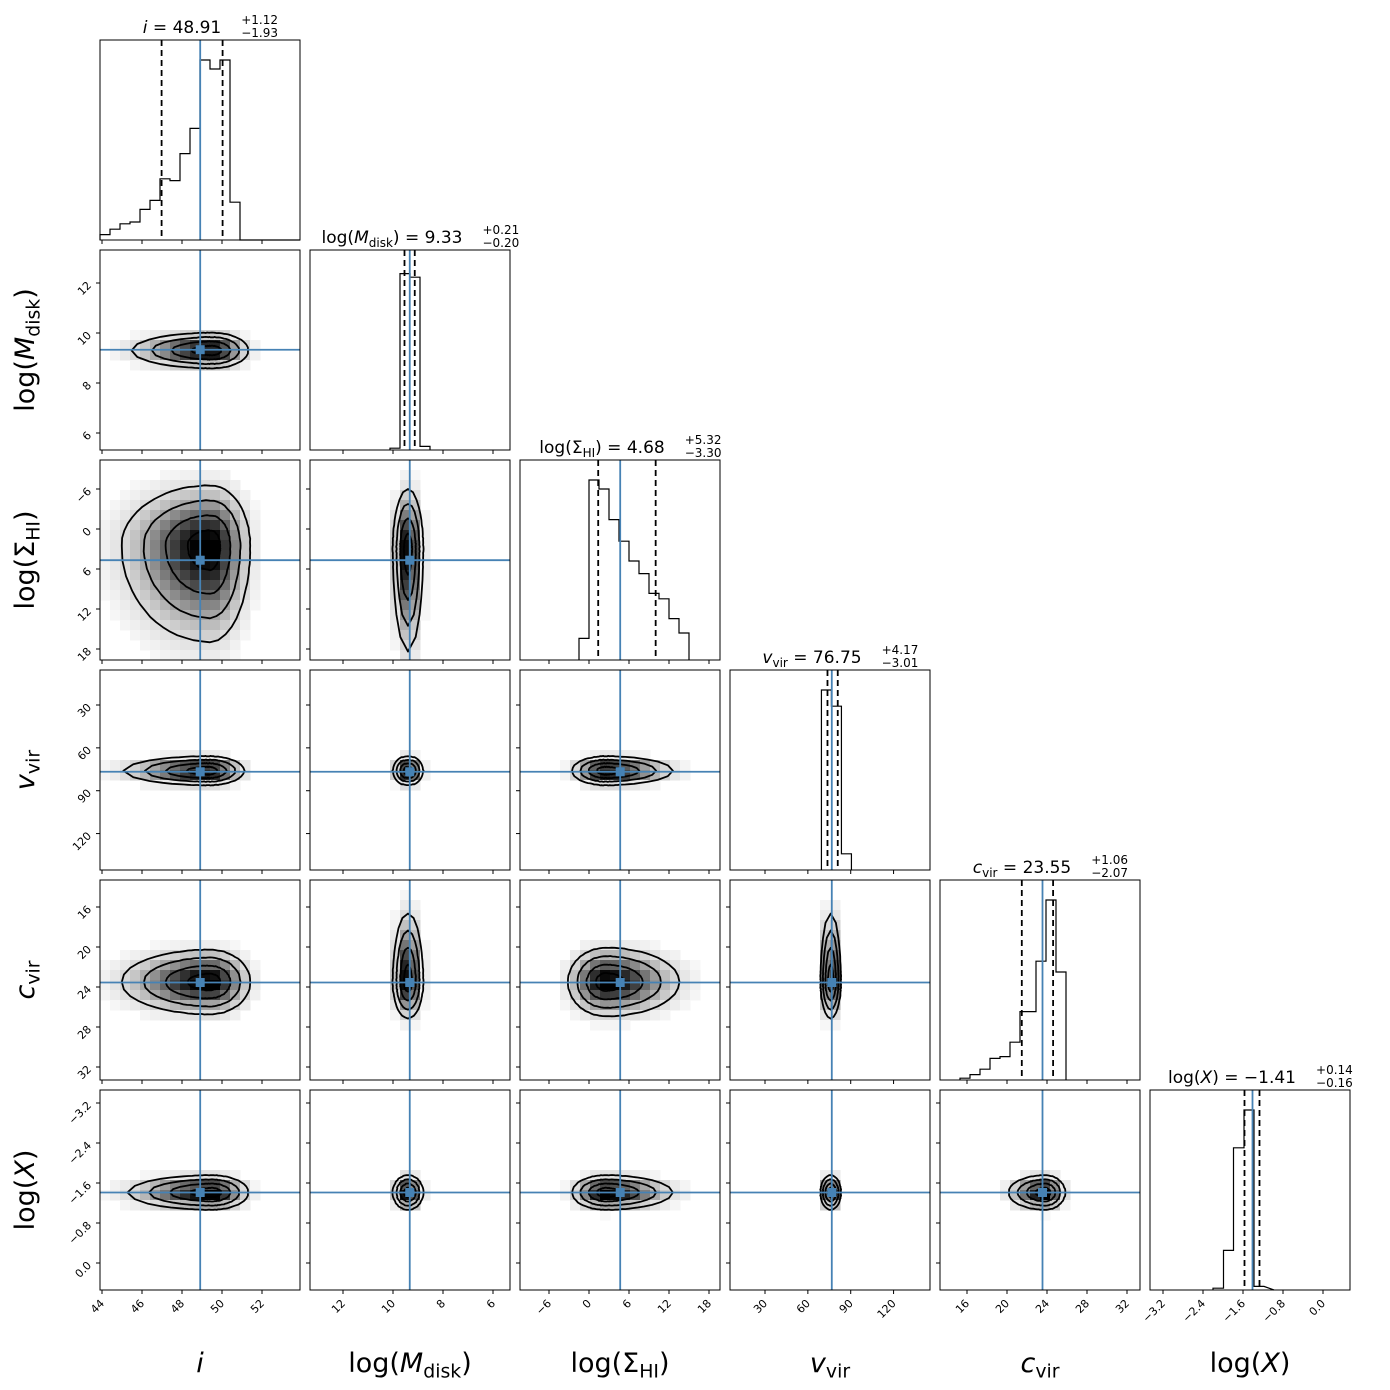 The width and height of the screenshot is (1390, 1390). I want to click on title-errors: +5.32−3.30, so click(703, 446).